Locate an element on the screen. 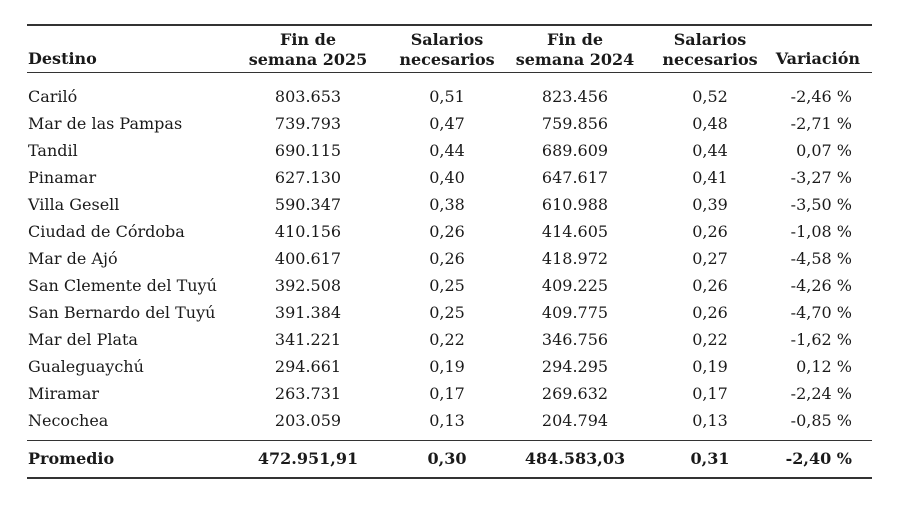 The height and width of the screenshot is (505, 900). cell-variacion: -1,62 % is located at coordinates (821, 339).